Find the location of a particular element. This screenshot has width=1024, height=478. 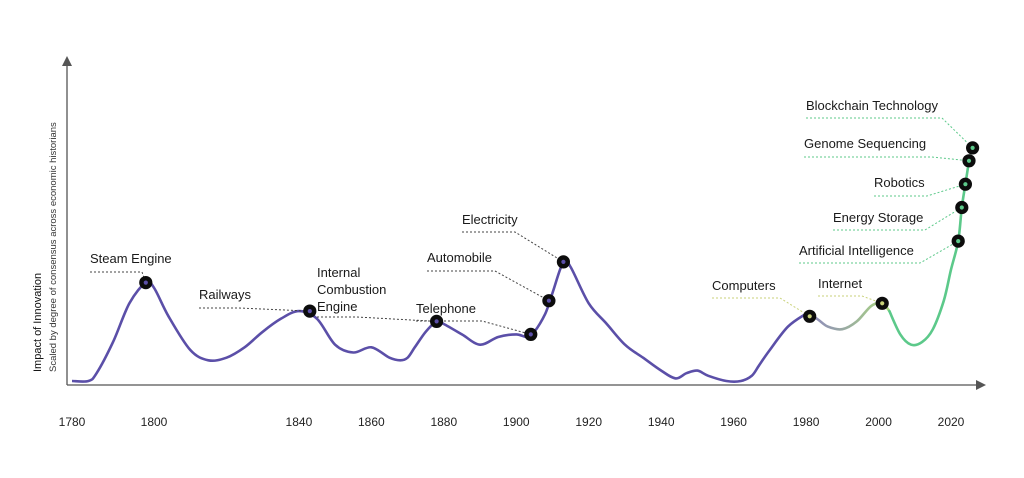

event-label: Electricity is located at coordinates (490, 219).